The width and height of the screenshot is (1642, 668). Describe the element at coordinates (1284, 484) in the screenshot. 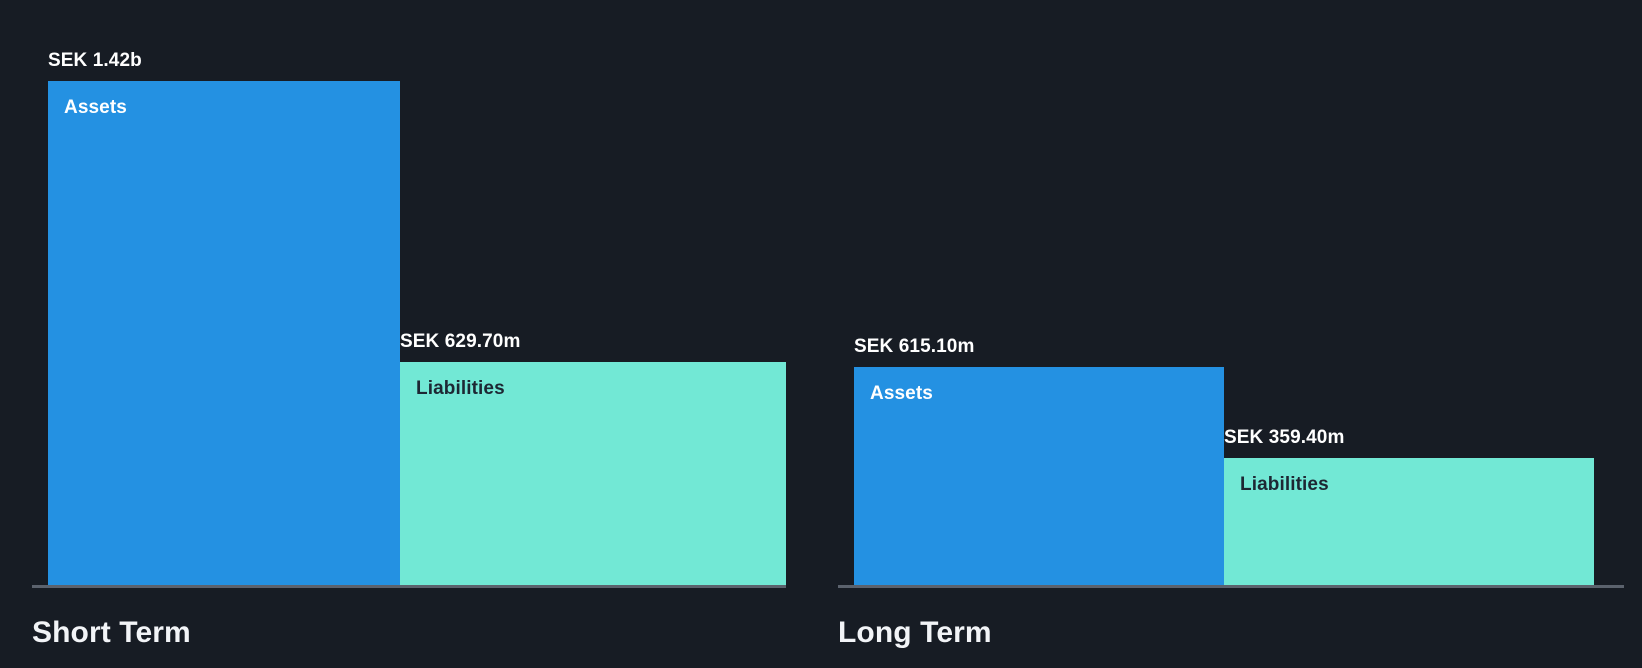

I see `bar-label-long-term-liabilities: Liabilities` at that location.